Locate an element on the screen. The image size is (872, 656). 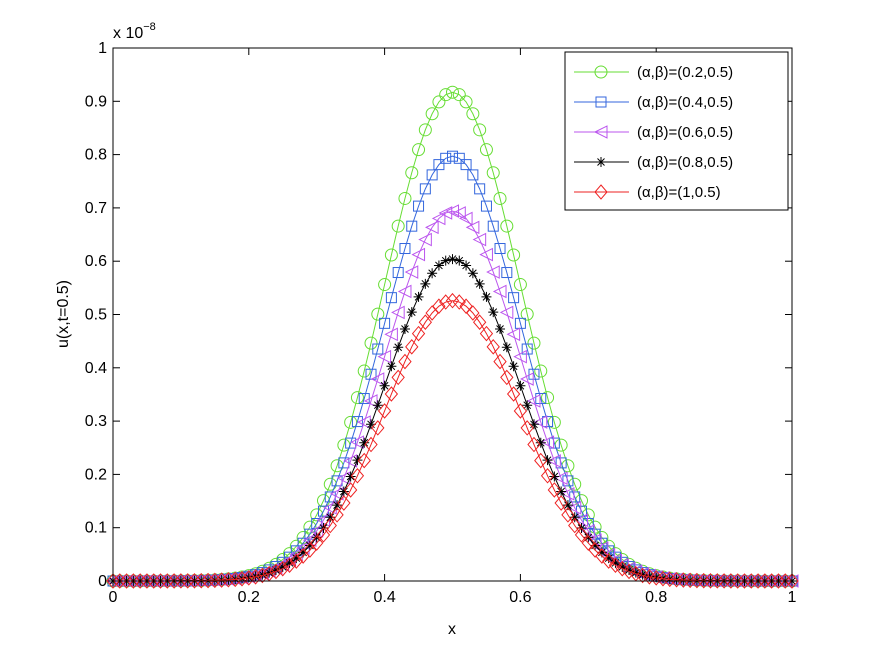
legend-label: (α,β)=(0.4,0.5) is located at coordinates (685, 102).